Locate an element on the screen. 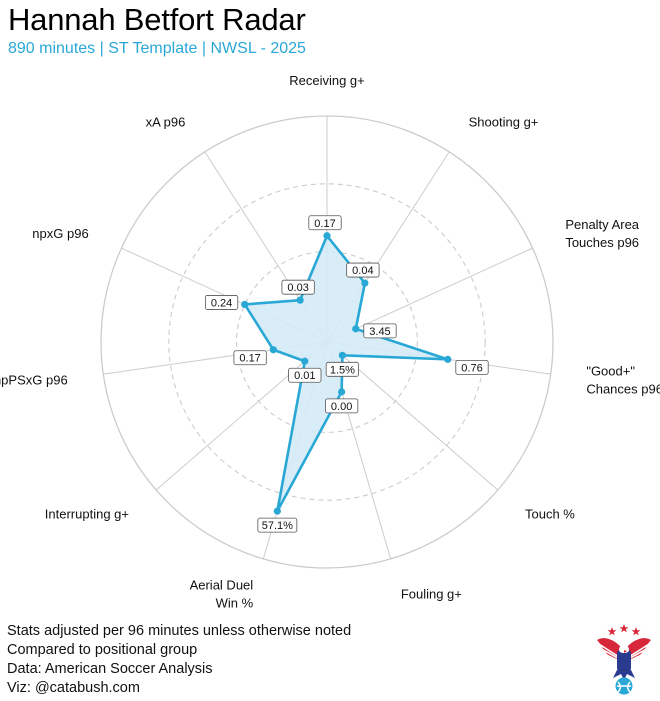 The height and width of the screenshot is (701, 660). footnote-comparison: Compared to positional group is located at coordinates (102, 650).